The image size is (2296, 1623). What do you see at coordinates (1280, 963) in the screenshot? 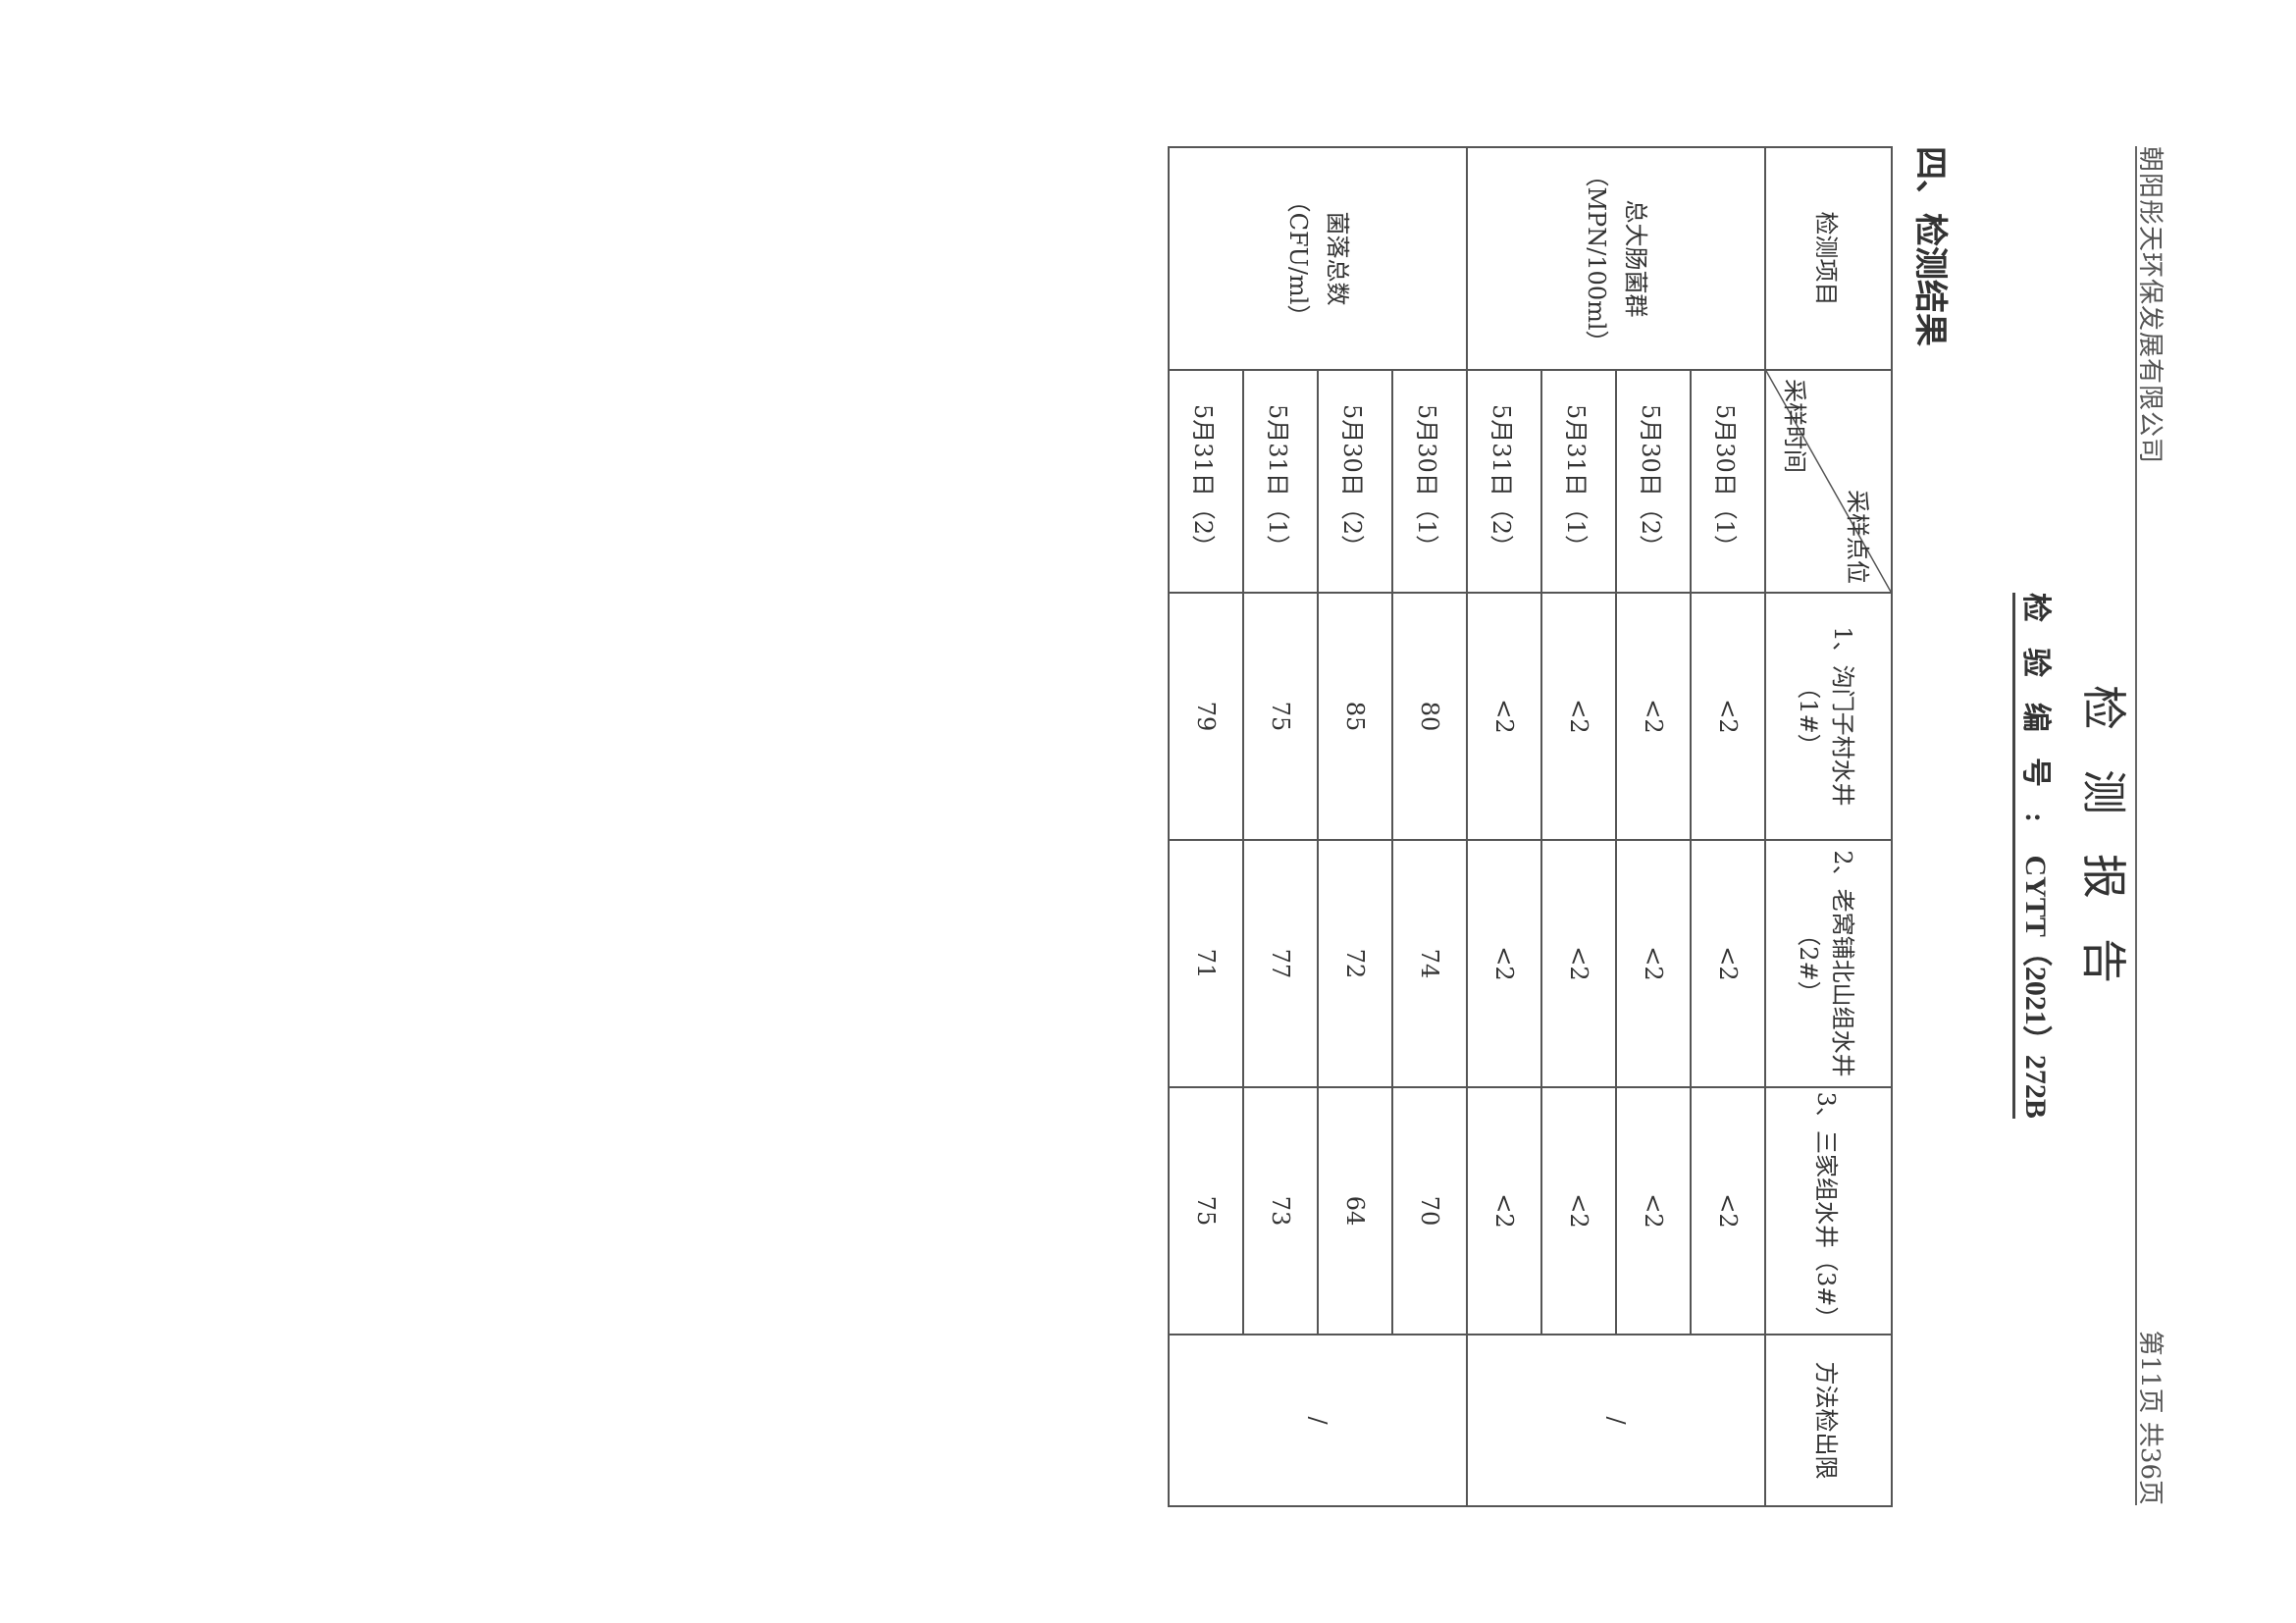
I see `result-value: 77` at bounding box center [1280, 963].